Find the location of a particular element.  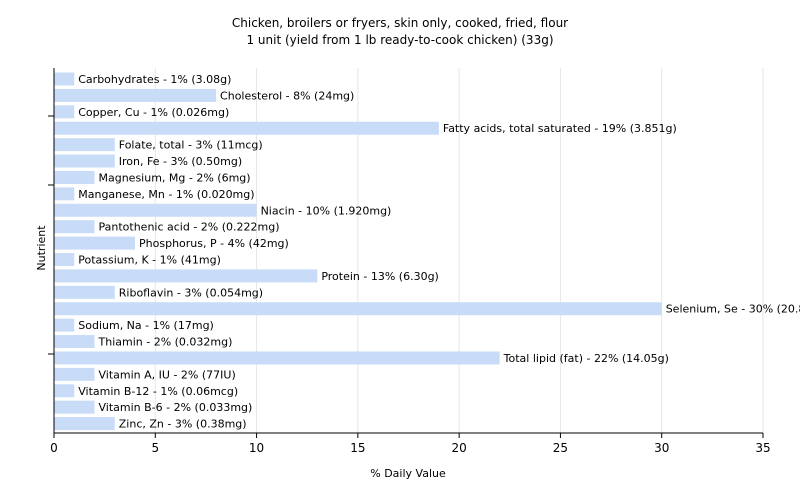

x-axis-label: % Daily Value is located at coordinates (408, 473).